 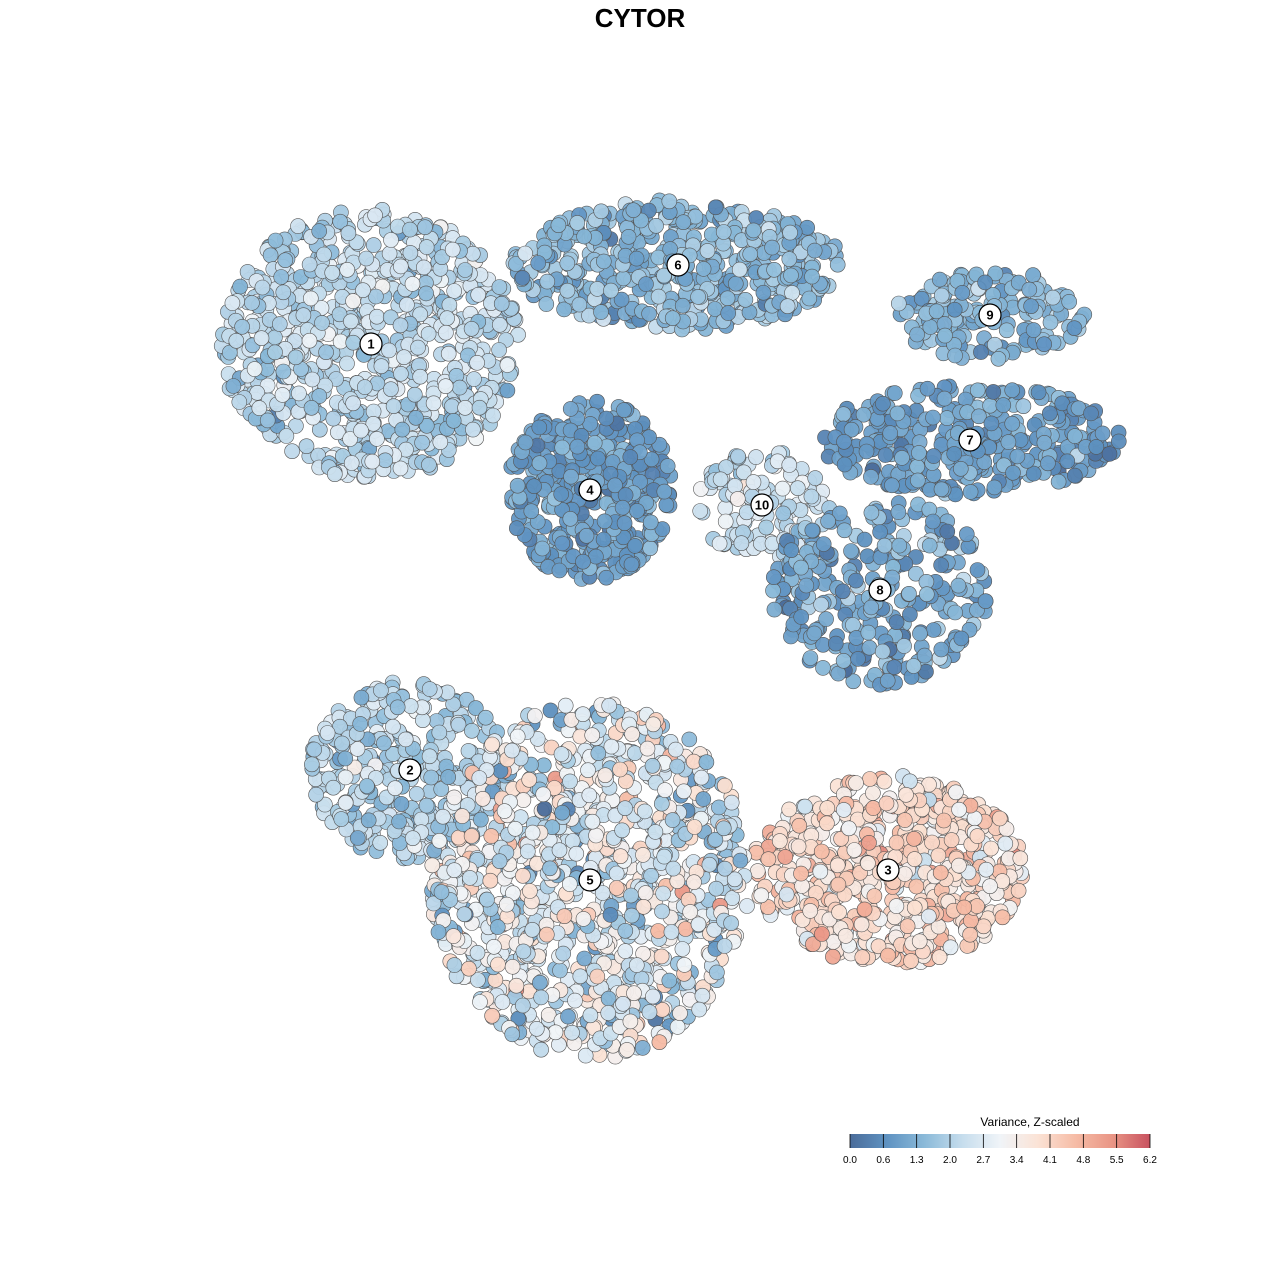 I want to click on cluster-label-8: 8, so click(x=880, y=590).